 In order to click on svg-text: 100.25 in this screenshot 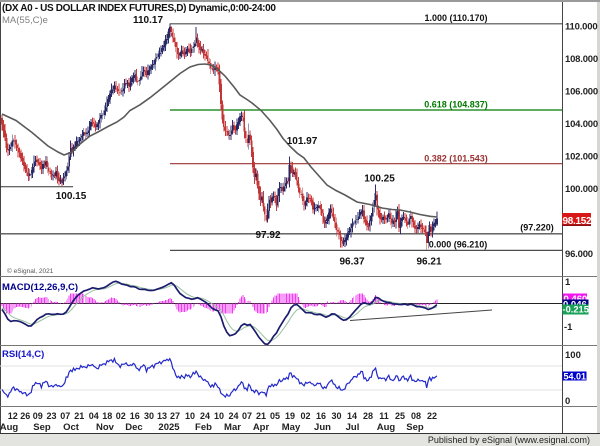, I will do `click(379, 179)`.